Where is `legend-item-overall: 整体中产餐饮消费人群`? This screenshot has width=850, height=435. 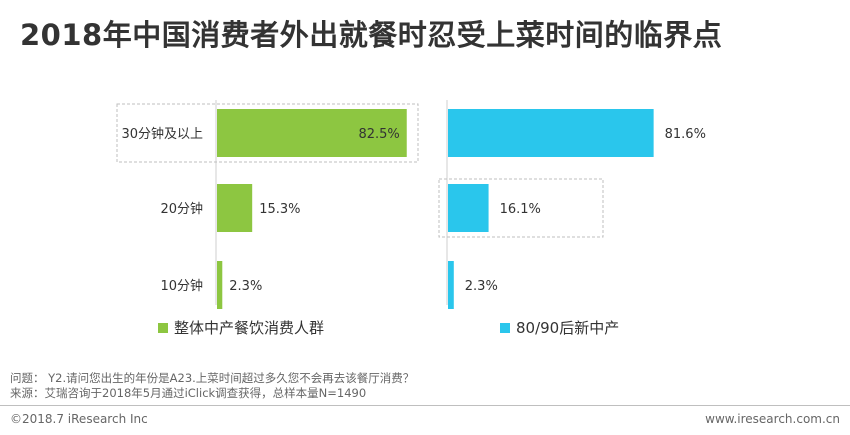 legend-item-overall: 整体中产餐饮消费人群 is located at coordinates (241, 327).